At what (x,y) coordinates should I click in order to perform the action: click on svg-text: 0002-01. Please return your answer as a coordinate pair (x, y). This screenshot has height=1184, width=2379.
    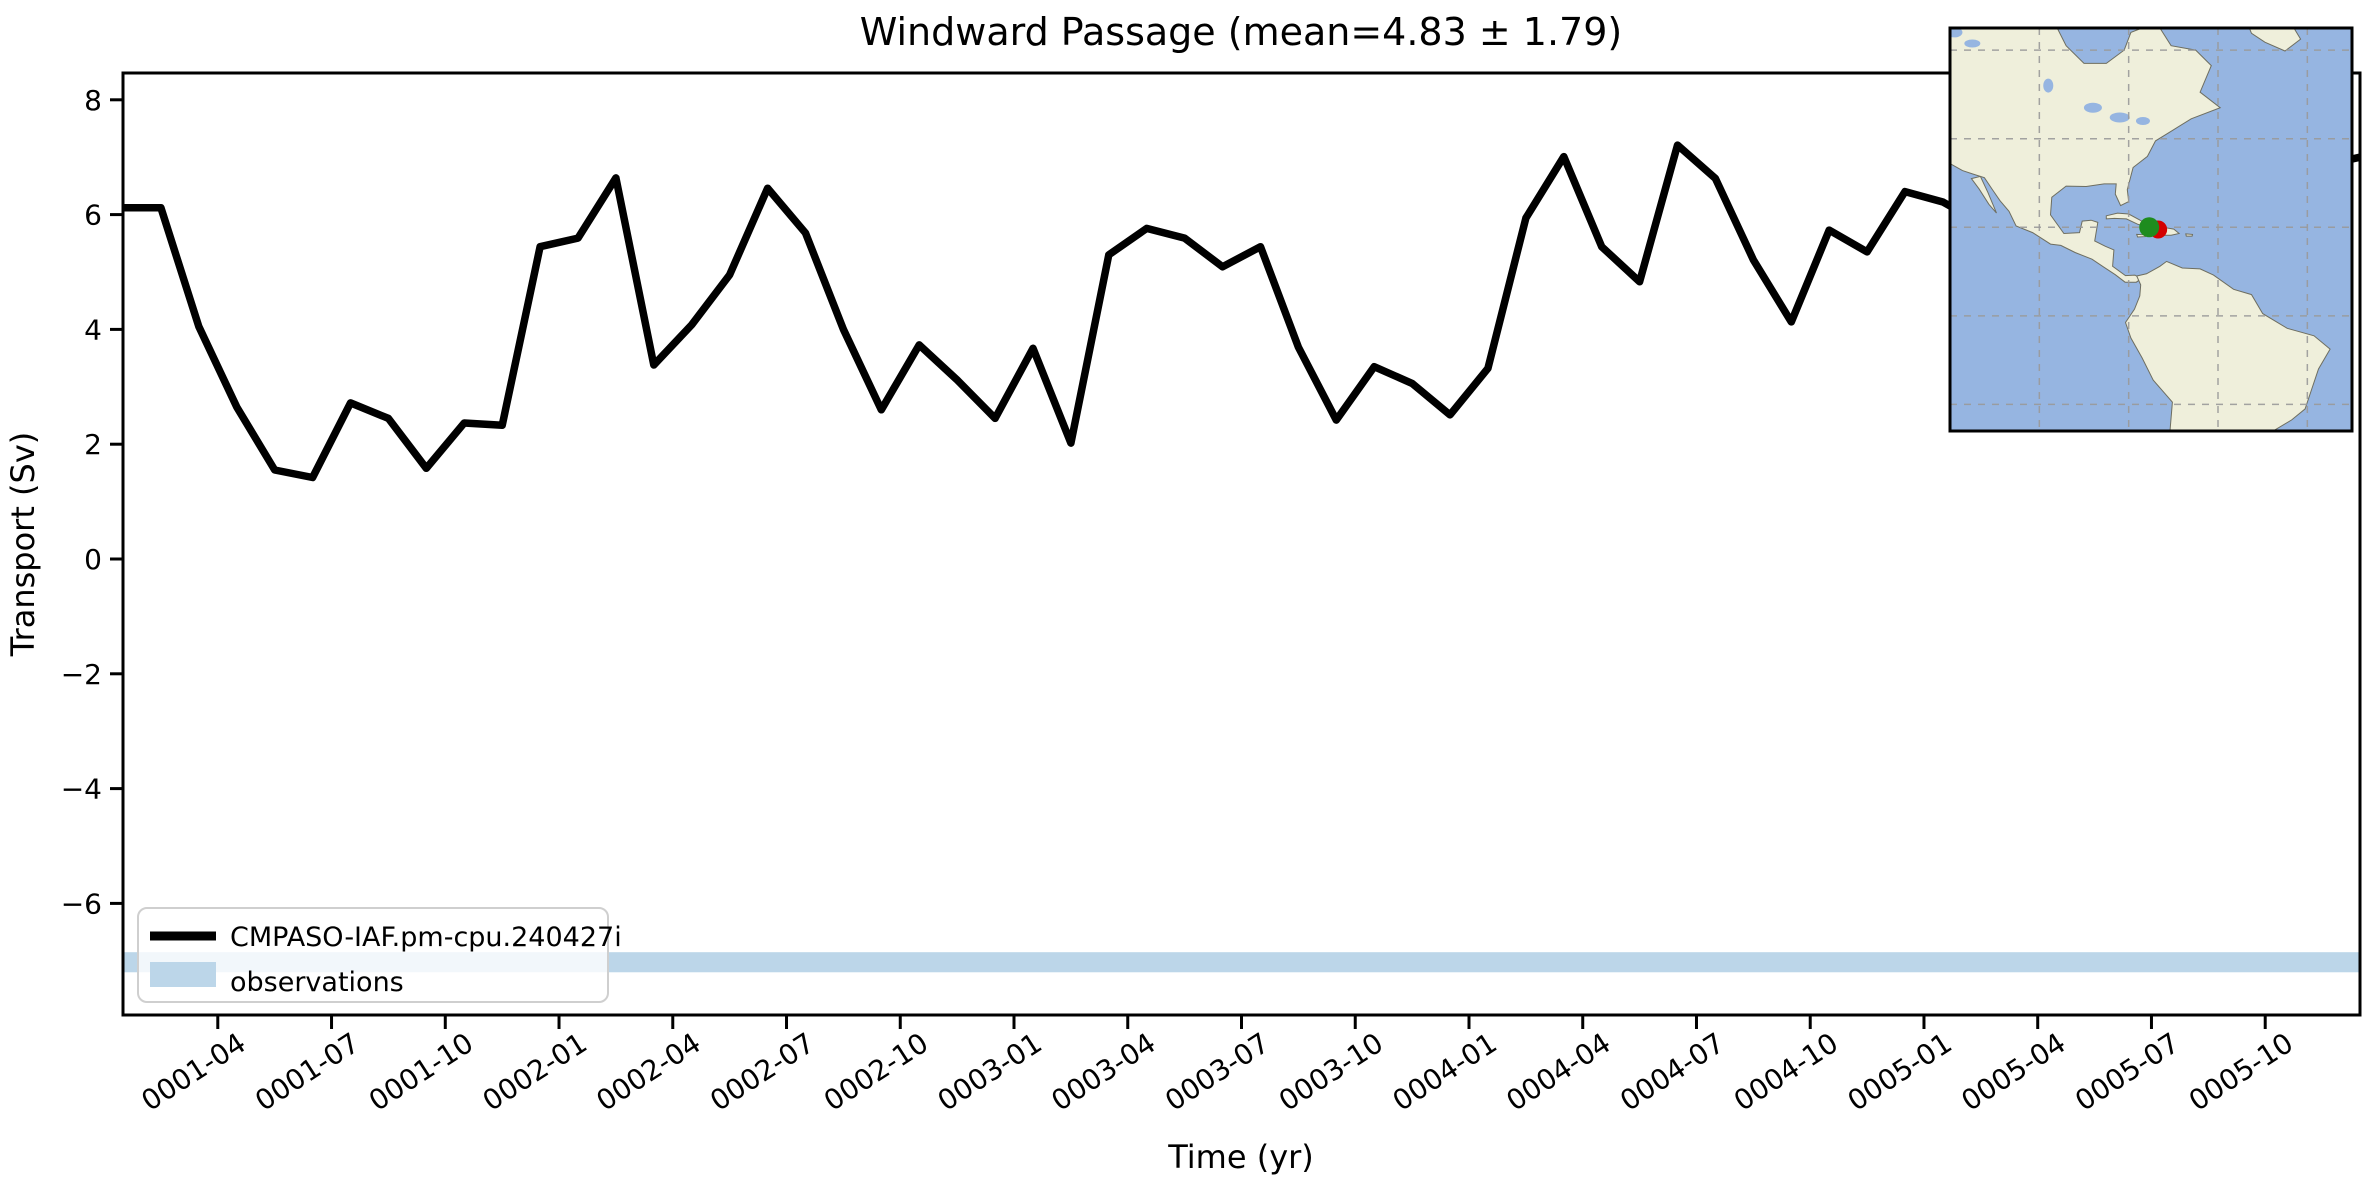
    Looking at the image, I should click on (535, 1071).